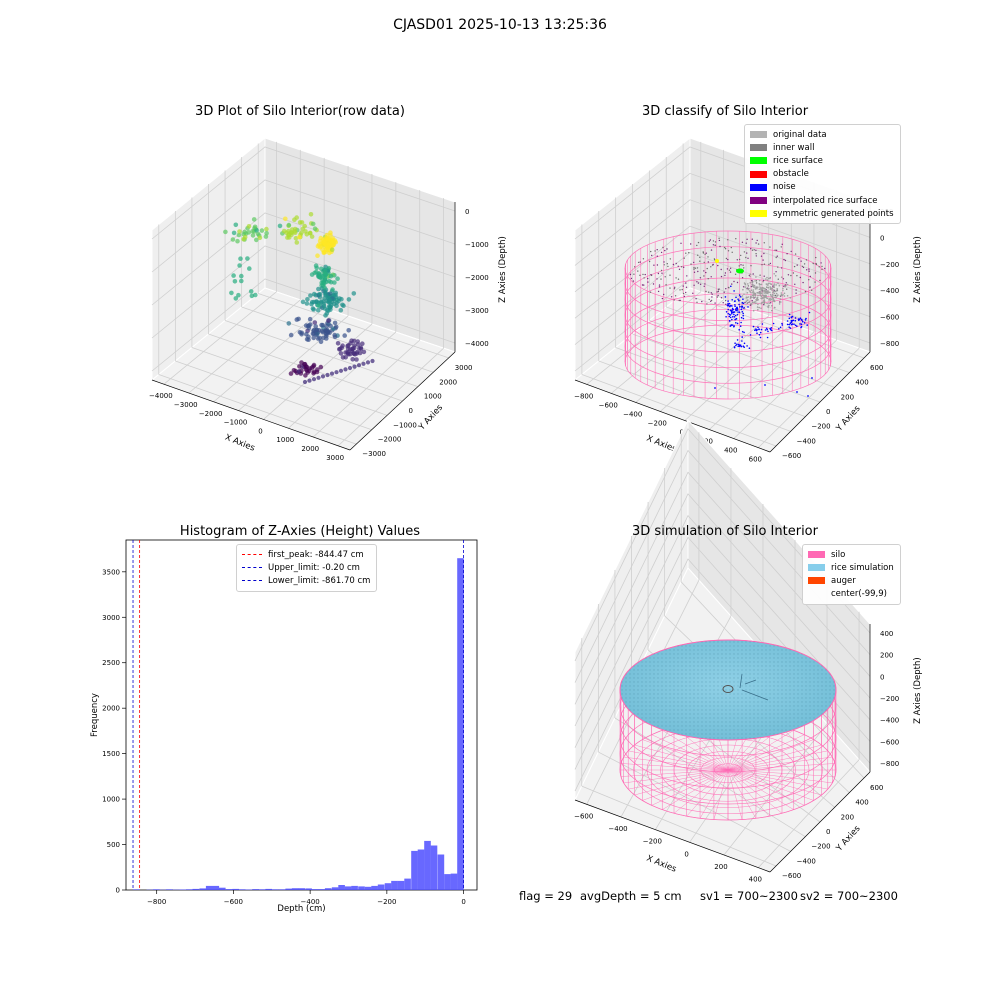 The image size is (1000, 1000). I want to click on legend-item: interpolated rice surface, so click(822, 200).